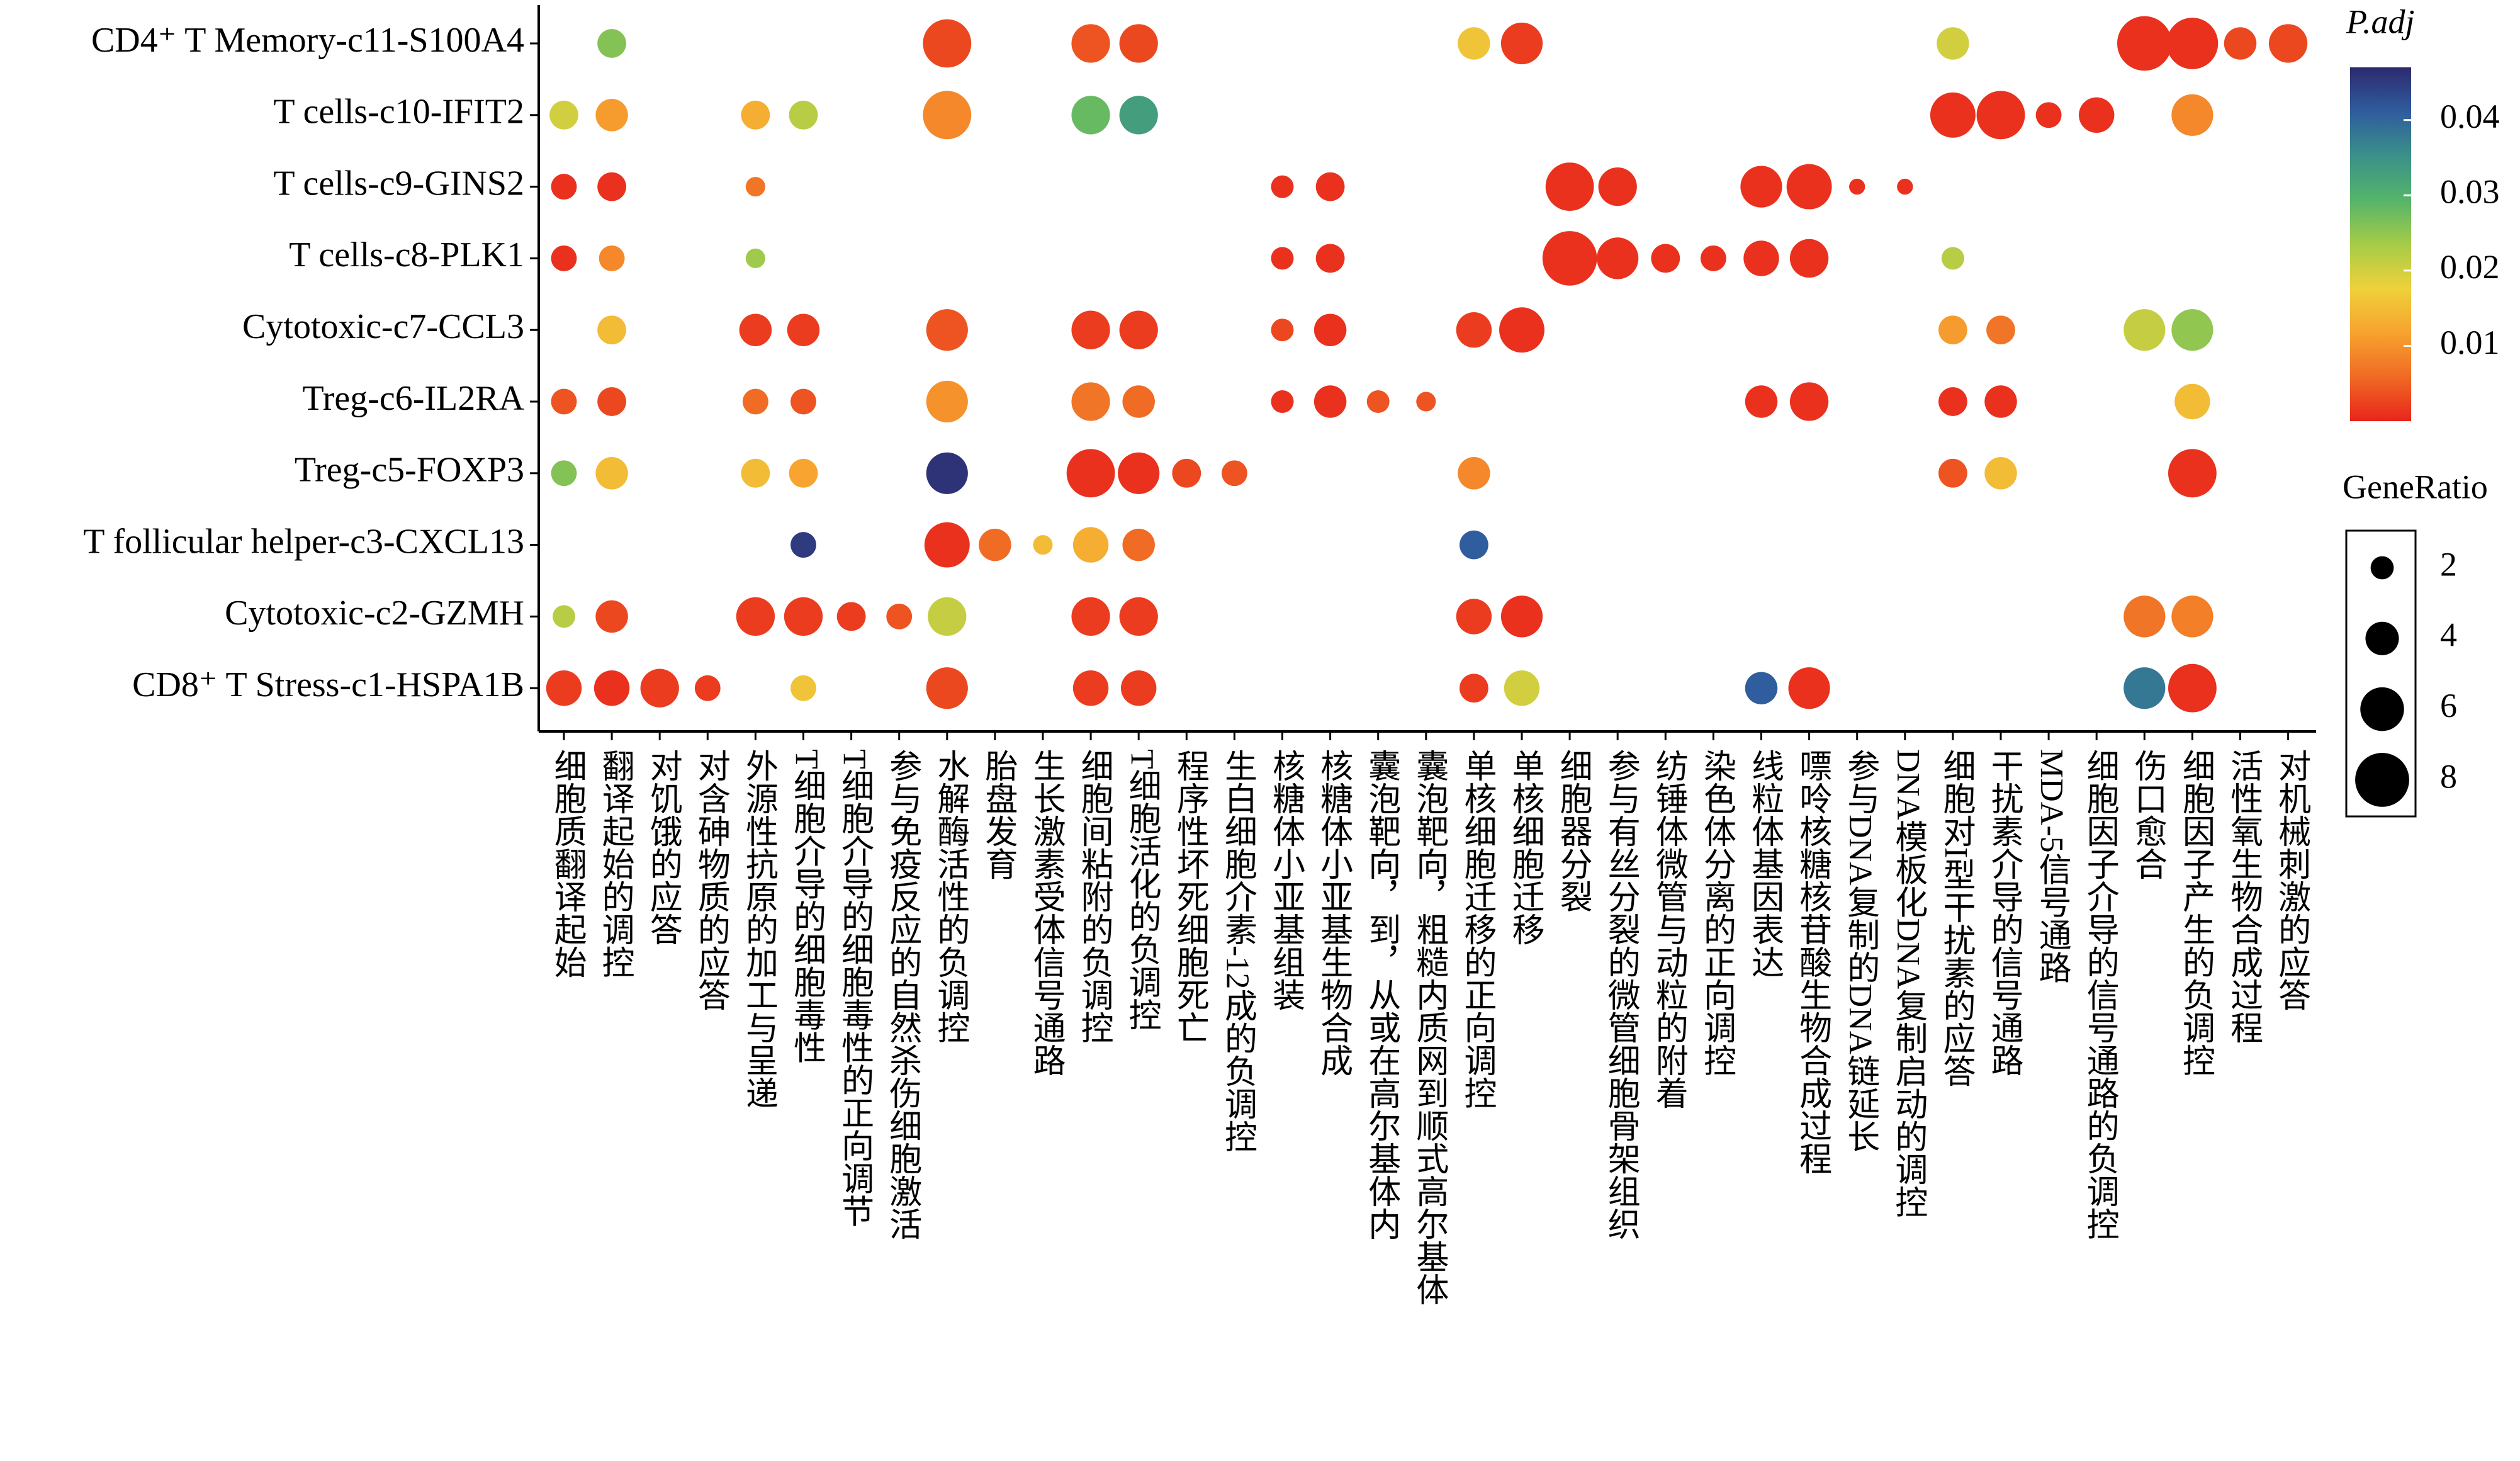 The width and height of the screenshot is (2520, 1461). Describe the element at coordinates (413, 398) in the screenshot. I see `y-tick-label: Treg-c6-IL2RA` at that location.